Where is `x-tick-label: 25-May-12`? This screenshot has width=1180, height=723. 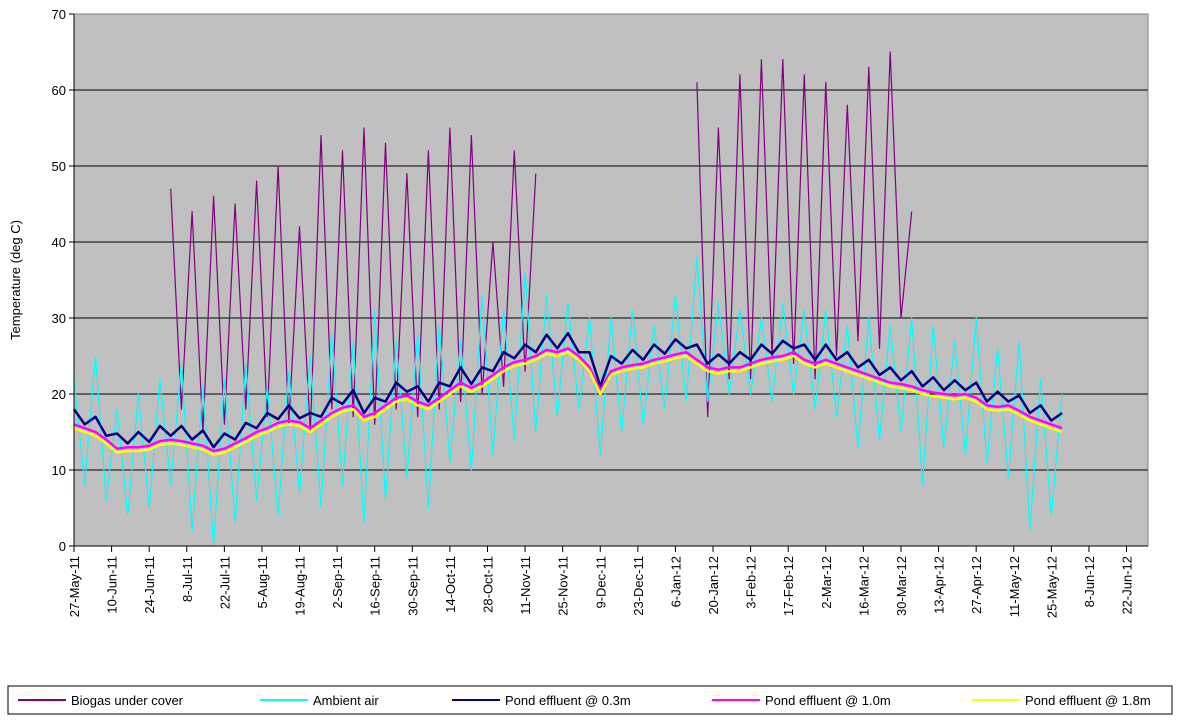 x-tick-label: 25-May-12 is located at coordinates (1051, 587).